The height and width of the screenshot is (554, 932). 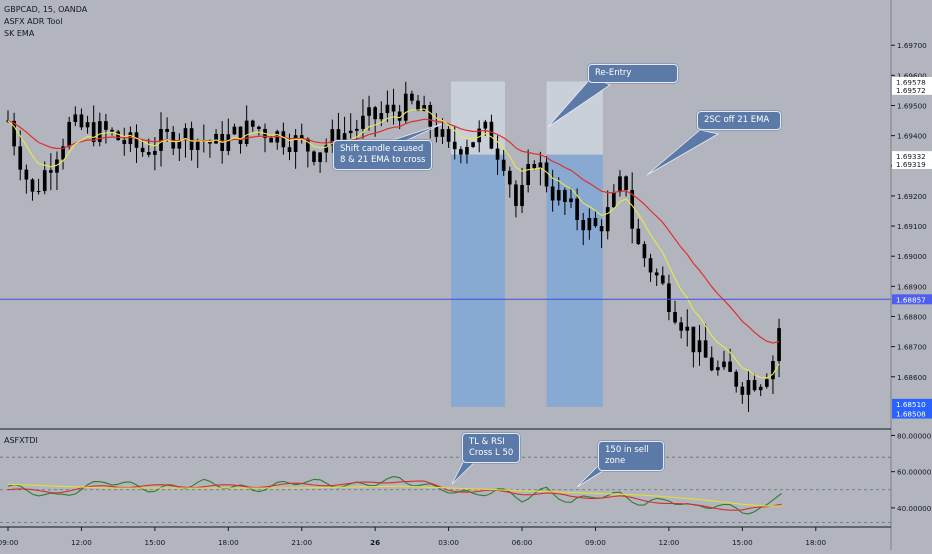 What do you see at coordinates (912, 75) in the screenshot?
I see `price-tick-label: 1.69600` at bounding box center [912, 75].